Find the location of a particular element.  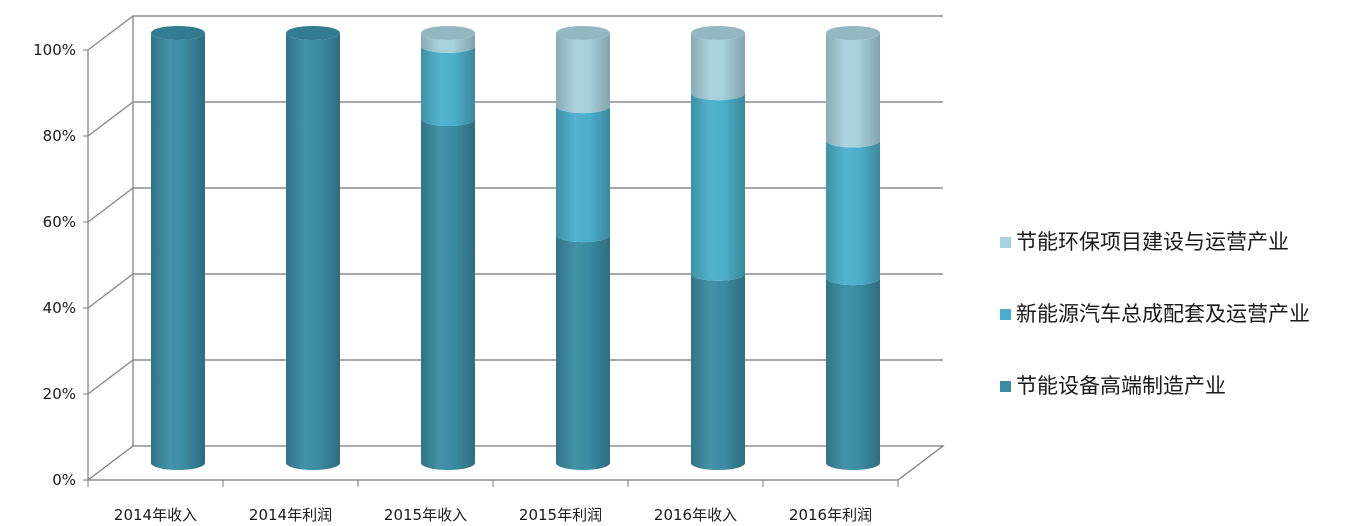

y-tick-label: 40% is located at coordinates (59, 308).